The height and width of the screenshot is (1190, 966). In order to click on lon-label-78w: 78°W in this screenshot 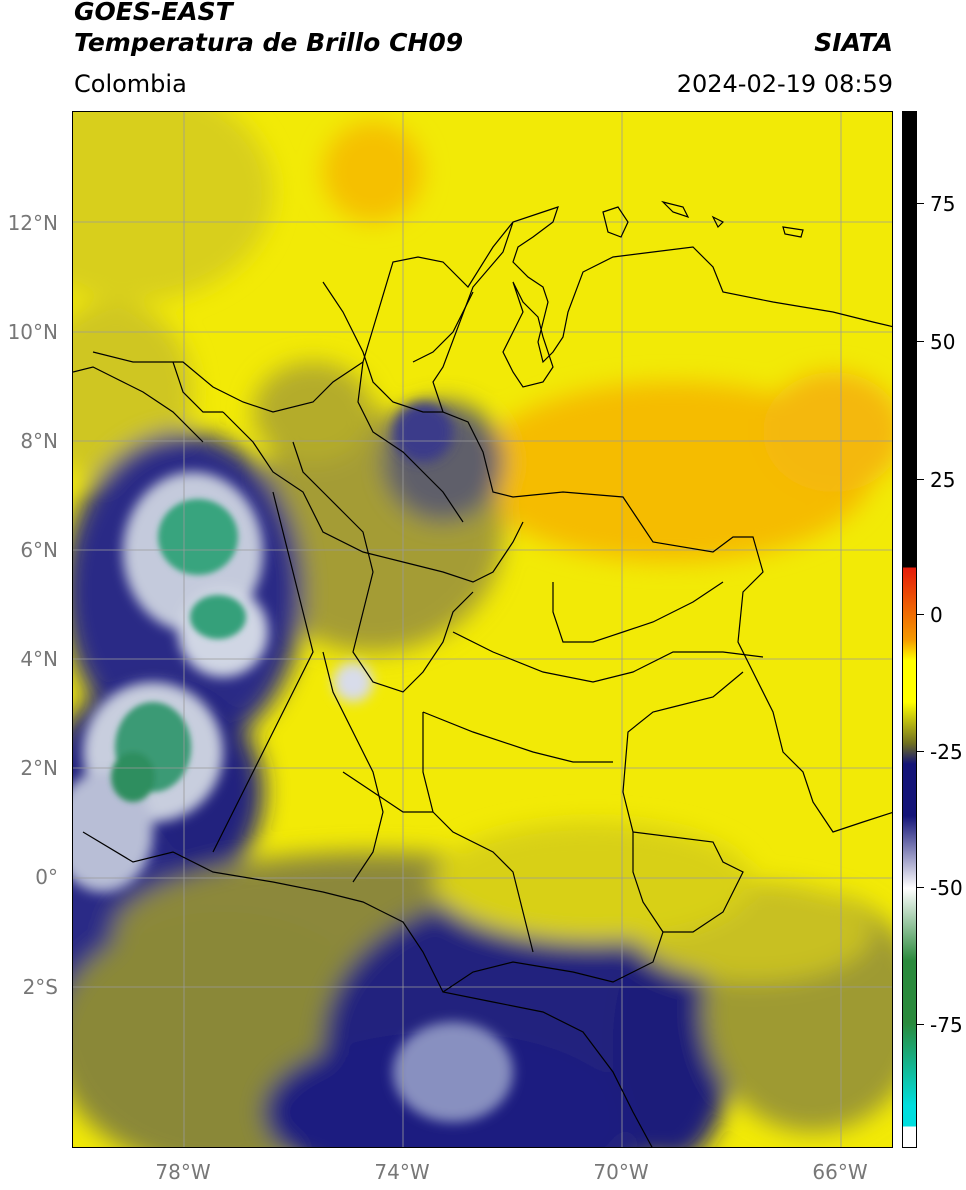, I will do `click(183, 1172)`.